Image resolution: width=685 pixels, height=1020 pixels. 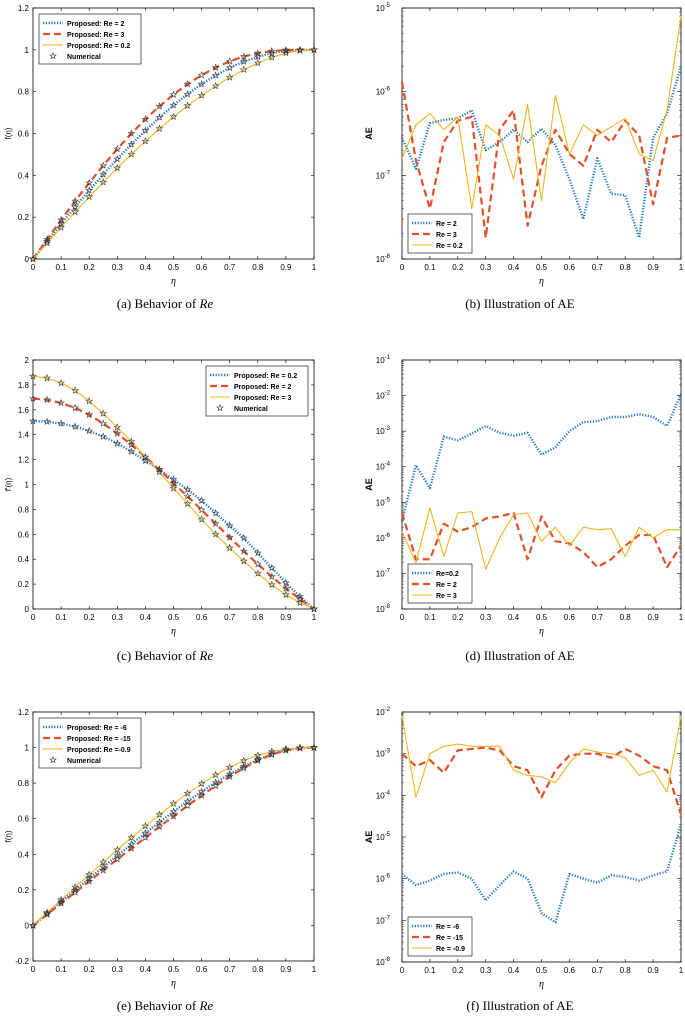 What do you see at coordinates (520, 655) in the screenshot?
I see `caption-d: (d) Illustration of AE` at bounding box center [520, 655].